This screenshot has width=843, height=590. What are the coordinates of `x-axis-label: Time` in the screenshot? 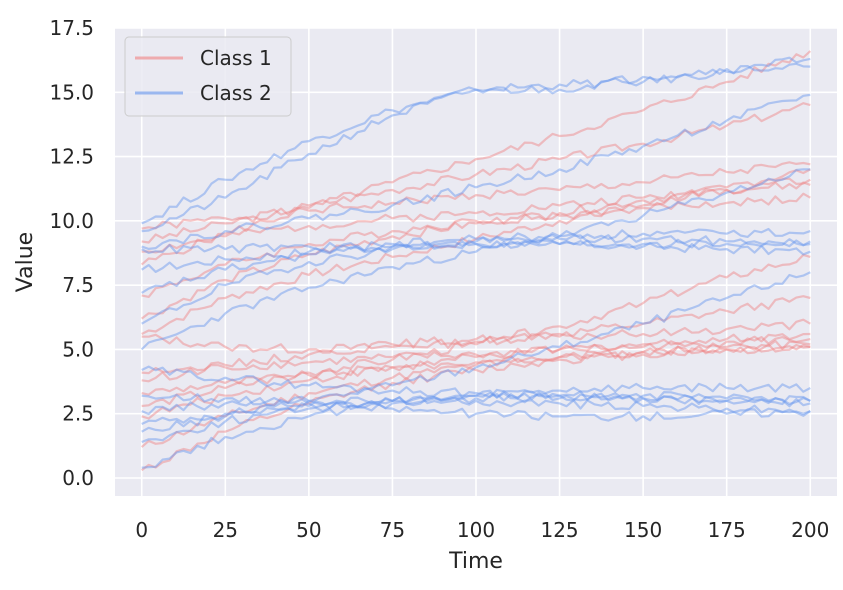 It's located at (475, 561).